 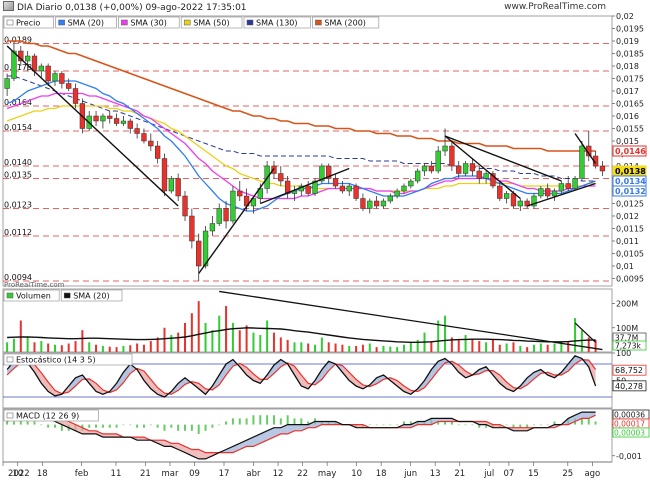 I want to click on price-y-tick-label: 0,0165, so click(x=630, y=104).